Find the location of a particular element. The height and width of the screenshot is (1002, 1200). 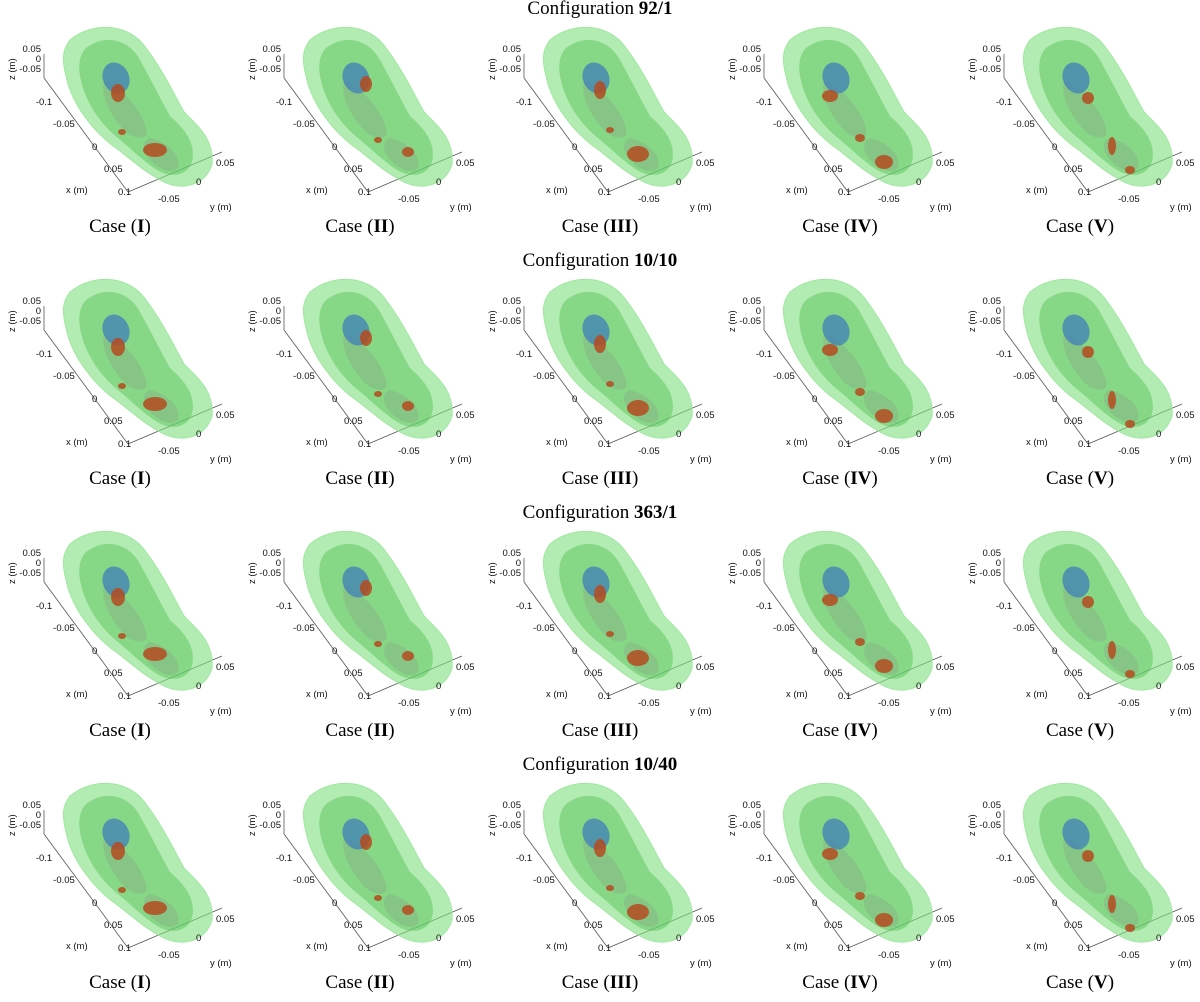

internal-tissue is located at coordinates (605, 109).